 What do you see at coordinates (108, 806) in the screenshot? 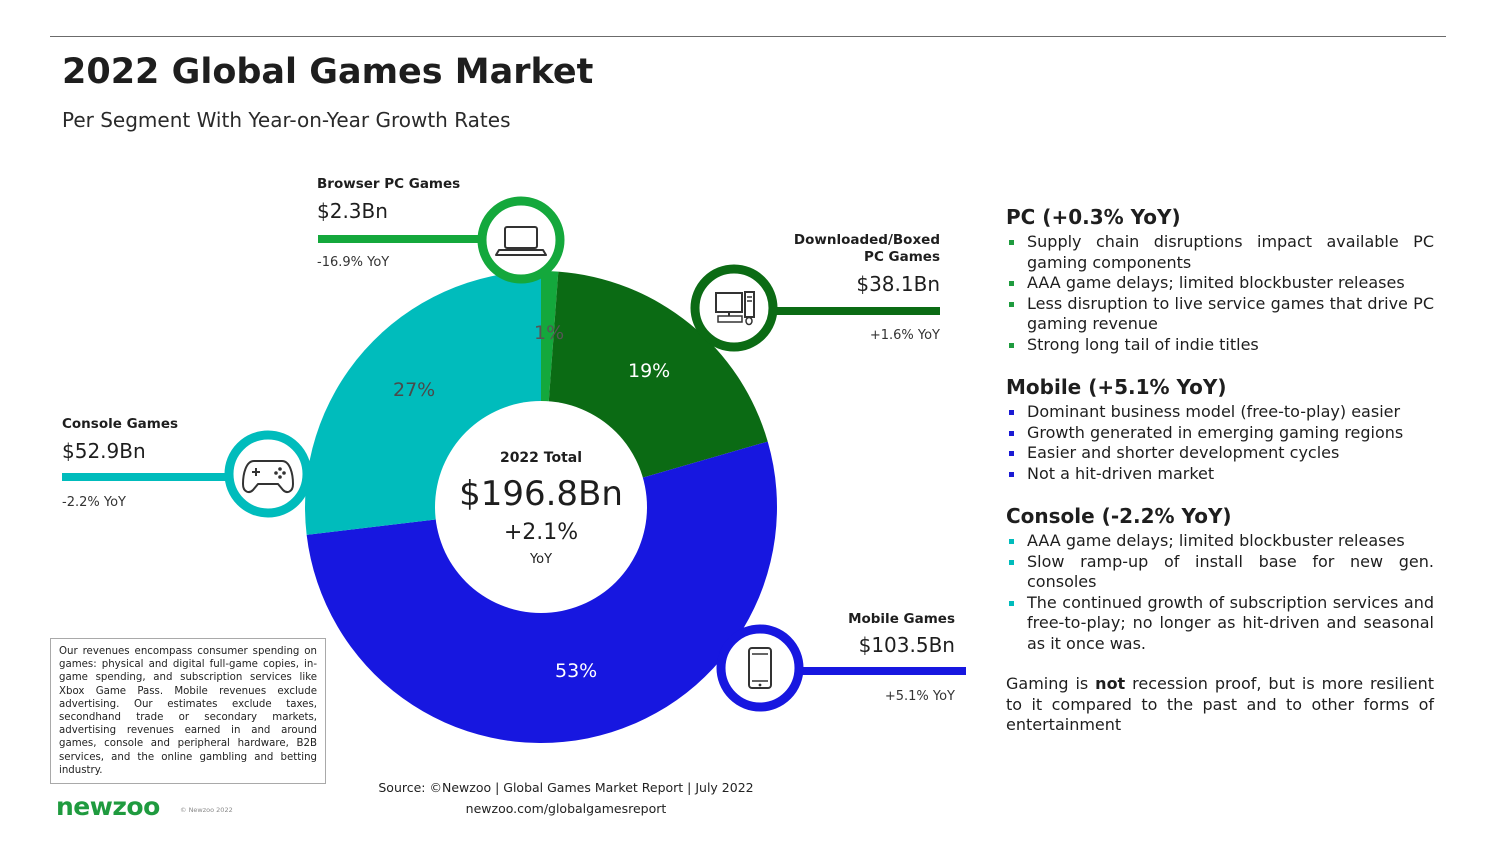
I see `newzoo-logo: newzoo` at bounding box center [108, 806].